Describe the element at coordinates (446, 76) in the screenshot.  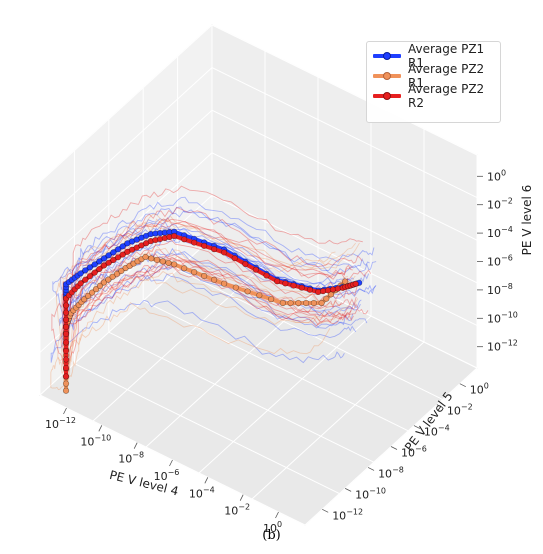
I see `legend-label: Average PZ2 R1` at that location.